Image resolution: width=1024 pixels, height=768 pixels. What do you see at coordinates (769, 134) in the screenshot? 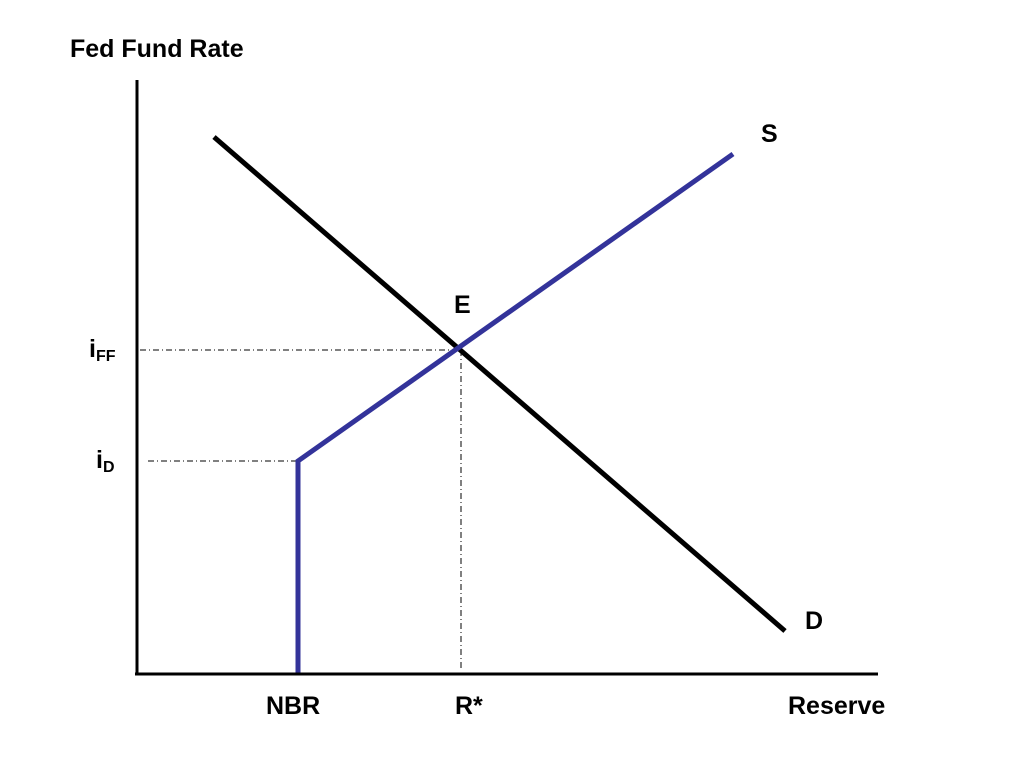
I see `supply-curve-label: S` at bounding box center [769, 134].